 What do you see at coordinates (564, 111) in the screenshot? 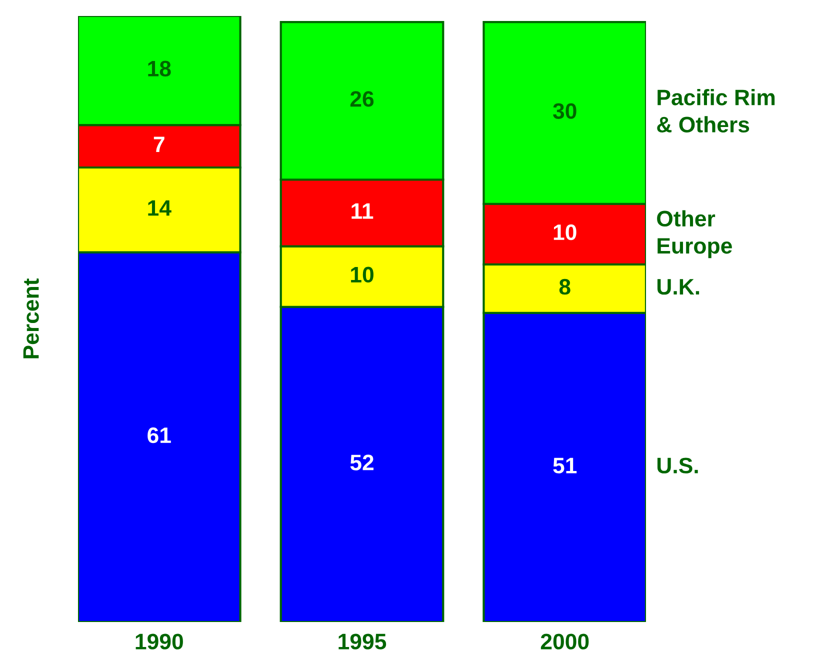
I see `data-label: 30` at bounding box center [564, 111].